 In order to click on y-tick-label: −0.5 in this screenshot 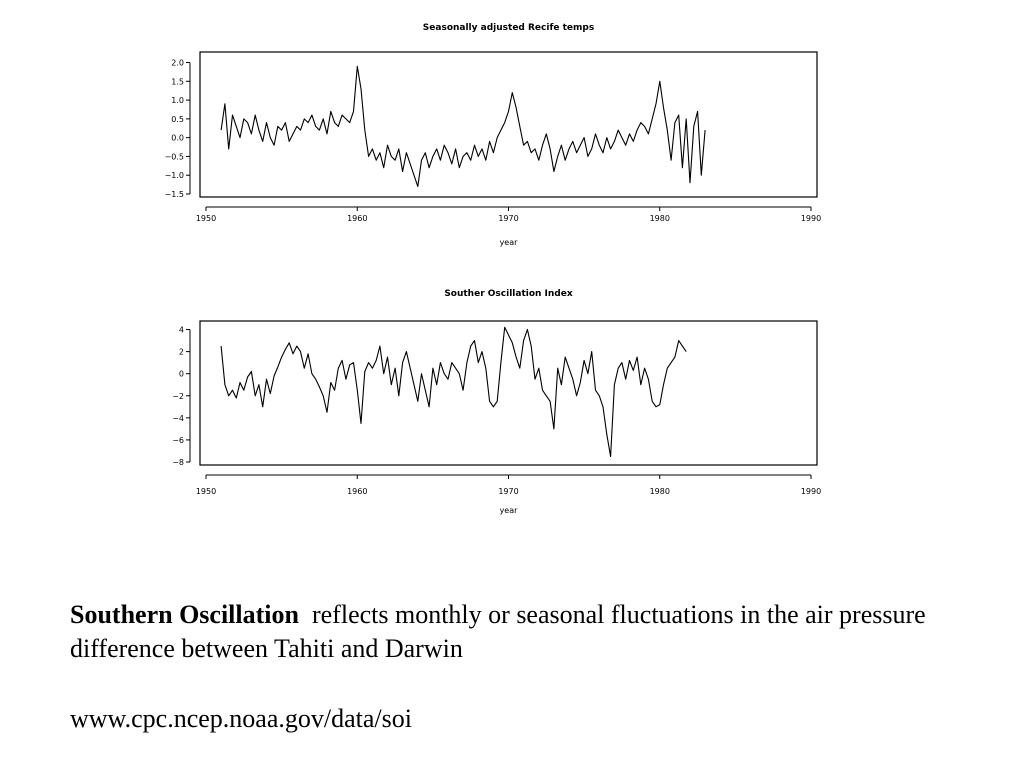, I will do `click(174, 156)`.